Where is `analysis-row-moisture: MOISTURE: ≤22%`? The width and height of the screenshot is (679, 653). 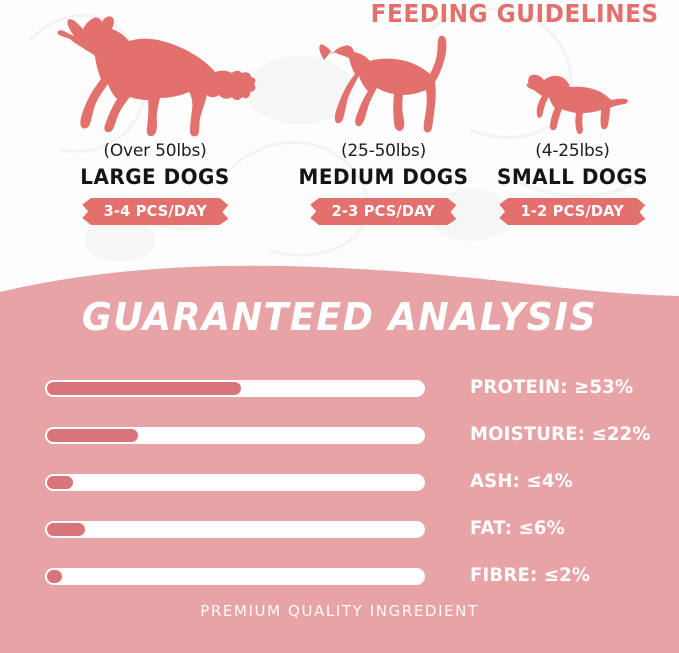
analysis-row-moisture: MOISTURE: ≤22% is located at coordinates (339, 436).